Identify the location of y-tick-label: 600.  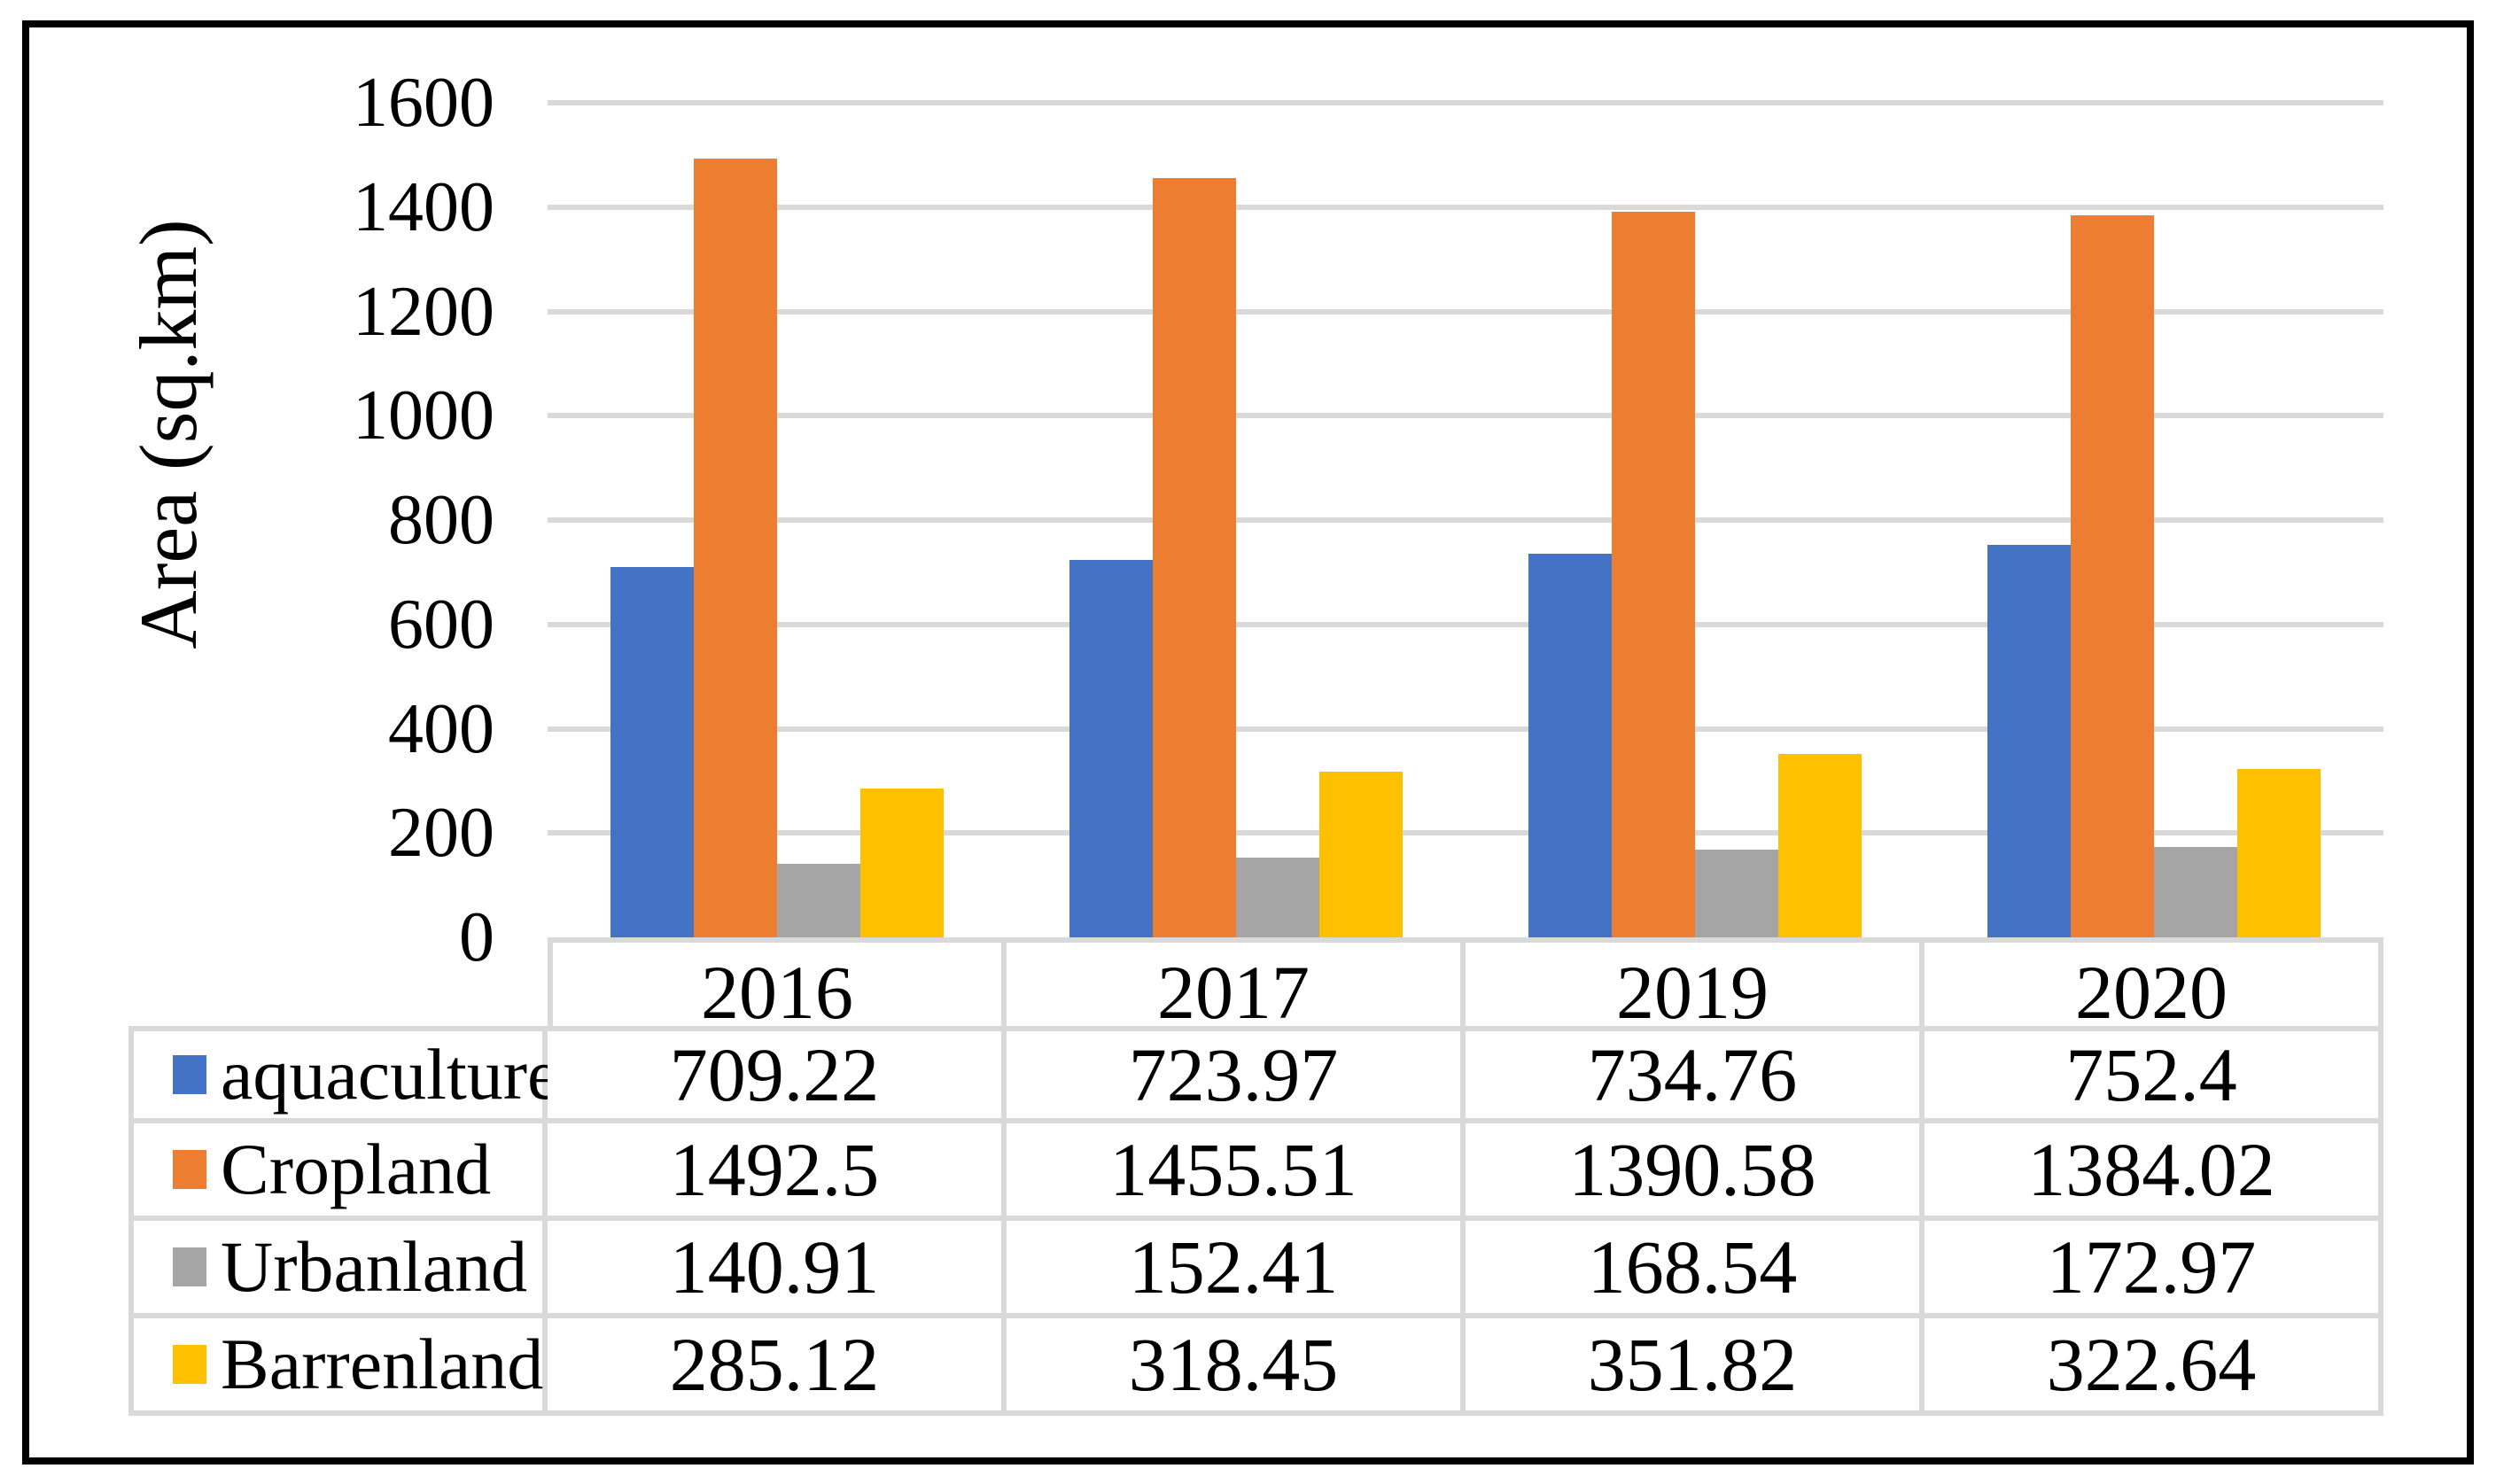
(441, 624).